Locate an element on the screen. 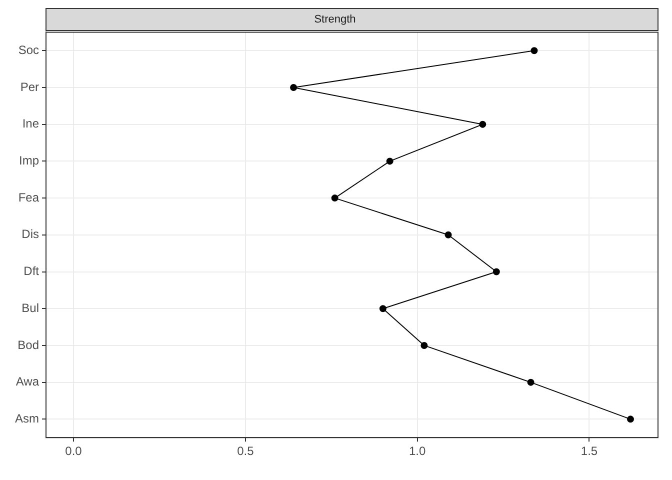  x-tick-label: 0.5 is located at coordinates (245, 451).